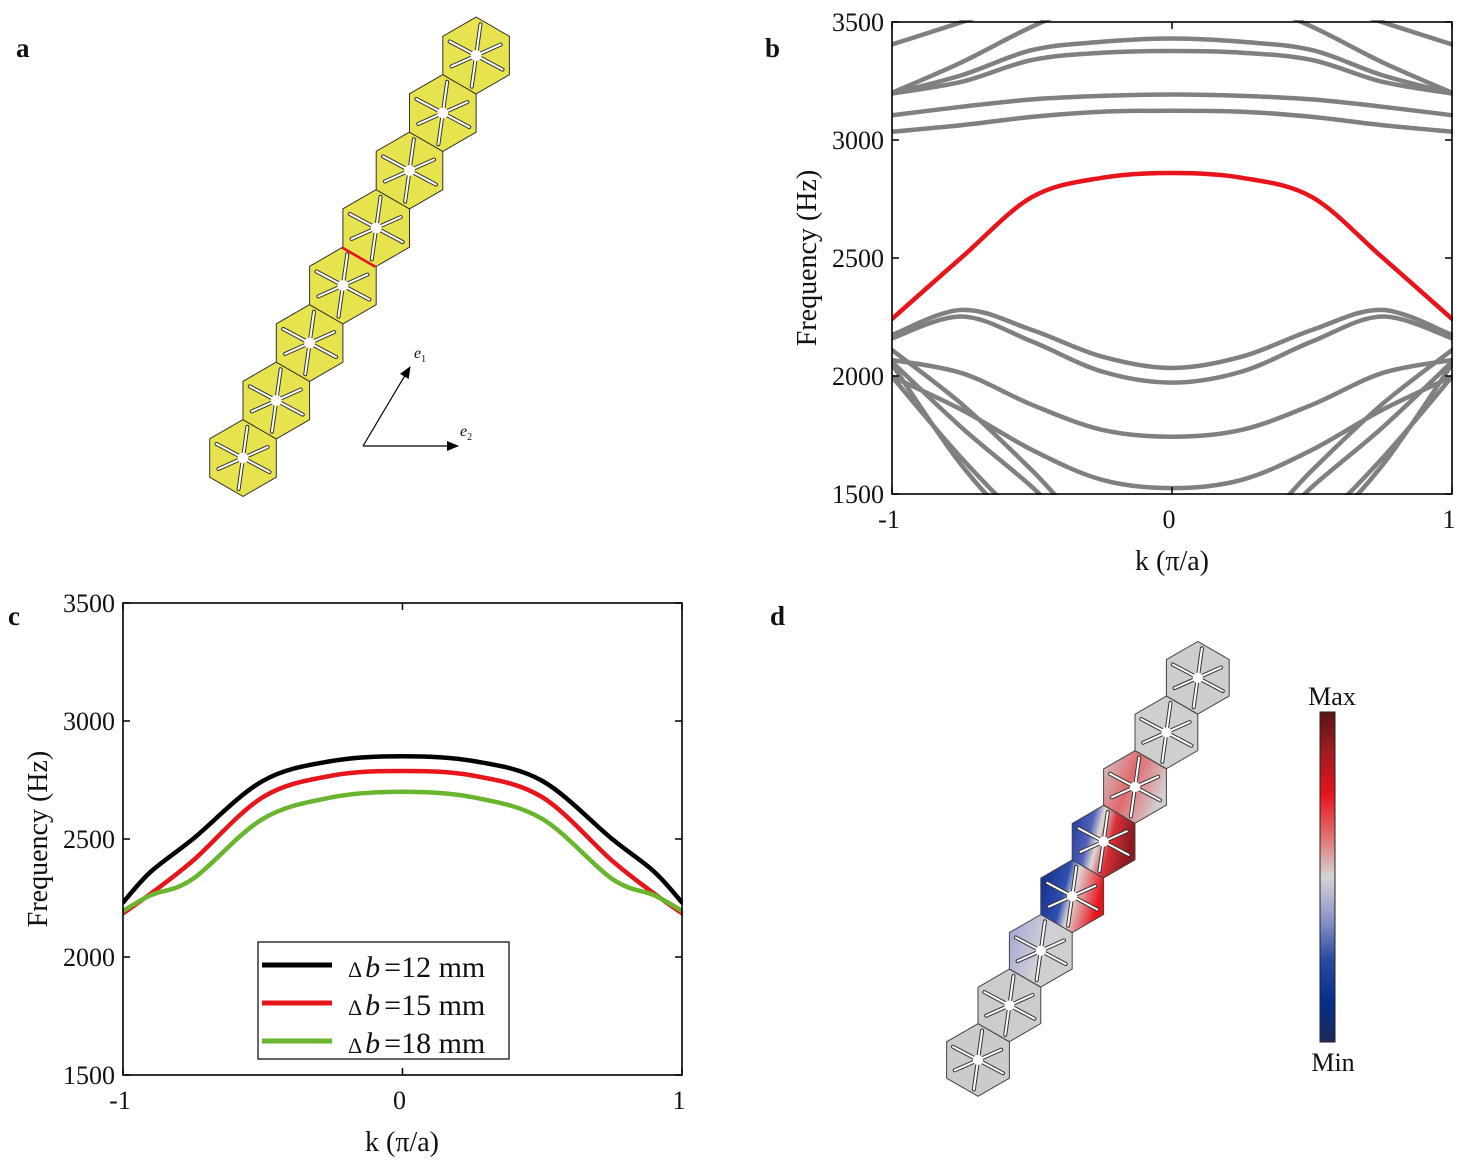  I want to click on colorbar-scale, so click(1327, 877).